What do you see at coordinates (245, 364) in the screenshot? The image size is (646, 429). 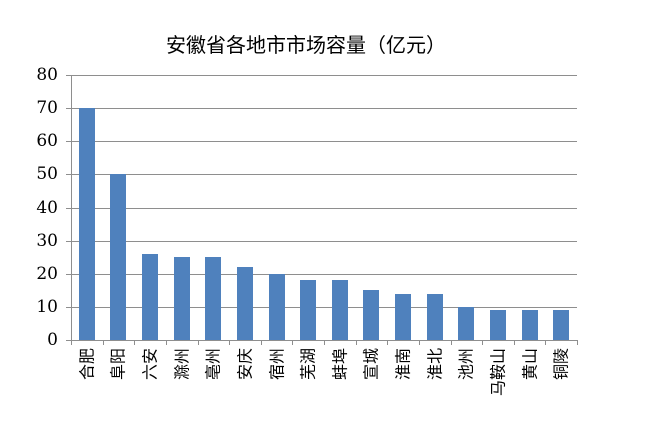 I see `x-category-label: 安庆` at bounding box center [245, 364].